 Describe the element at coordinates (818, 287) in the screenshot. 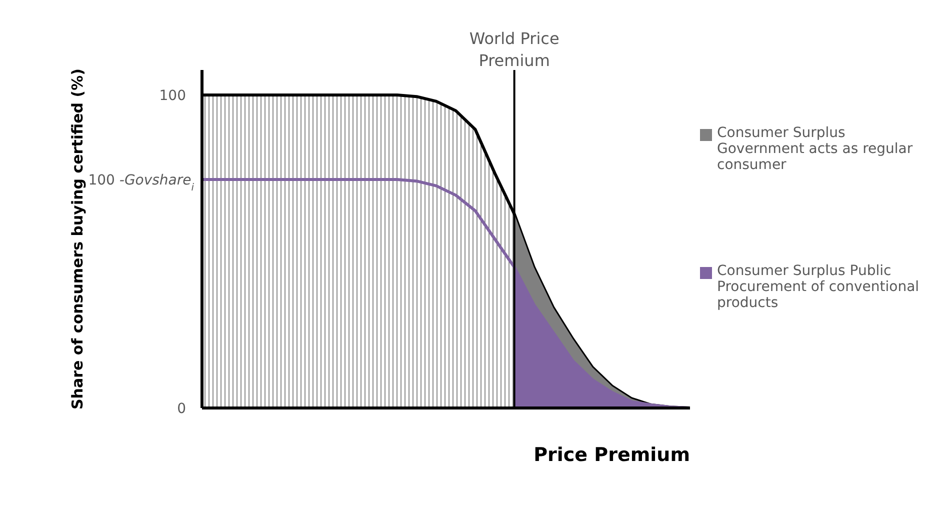

I see `legend-label: Consumer Surplus Public Procurement of conventional products` at that location.